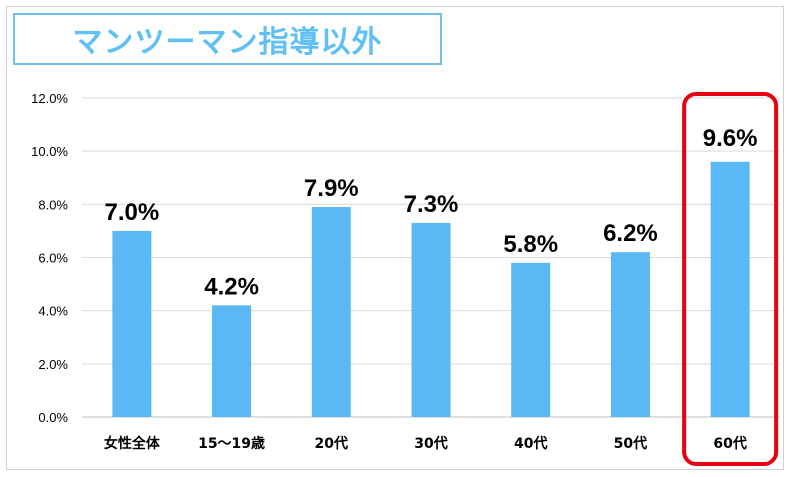 The image size is (792, 477). I want to click on highlight-box, so click(730, 279).